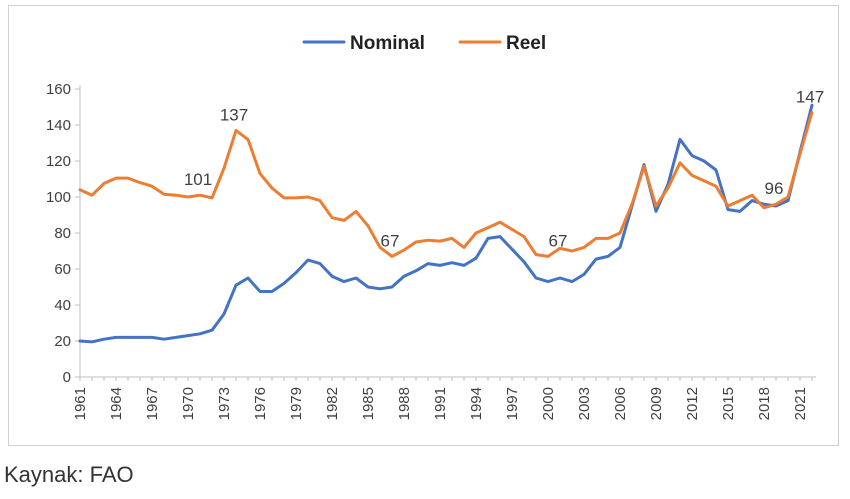 Image resolution: width=850 pixels, height=499 pixels. Describe the element at coordinates (764, 403) in the screenshot. I see `x-tick-label: 2018` at that location.